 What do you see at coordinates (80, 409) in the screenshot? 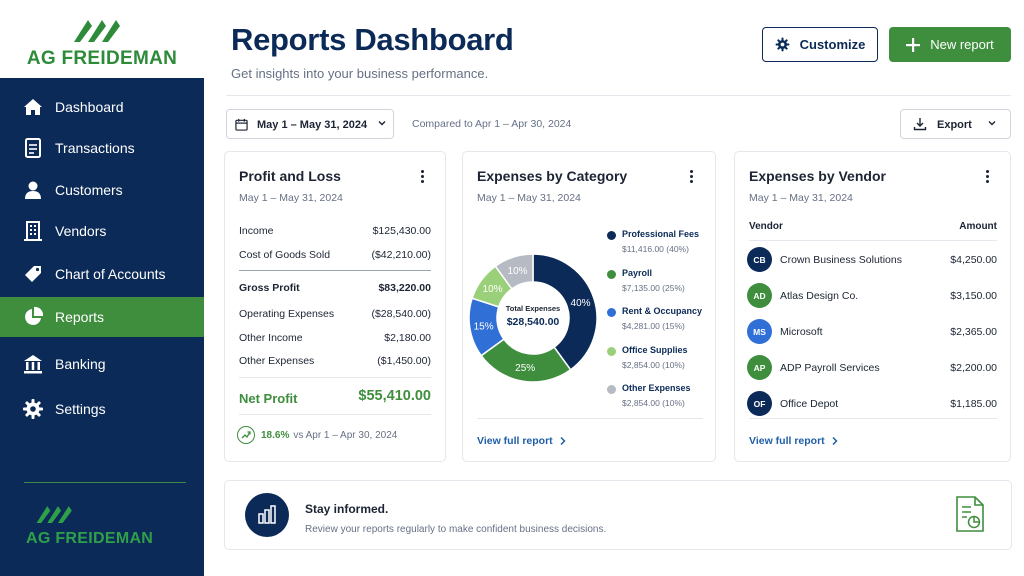
I see `sidebar-item-label: Settings` at bounding box center [80, 409].